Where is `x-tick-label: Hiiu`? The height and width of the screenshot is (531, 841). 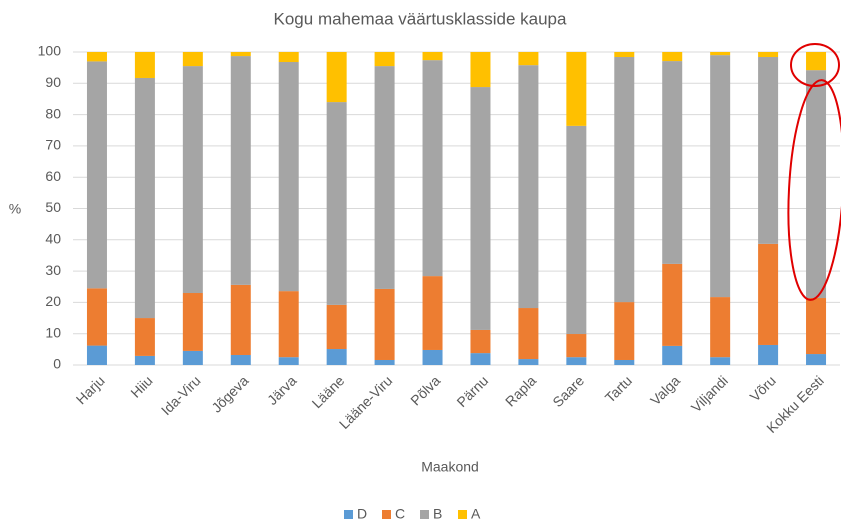
x-tick-label: Hiiu is located at coordinates (141, 386).